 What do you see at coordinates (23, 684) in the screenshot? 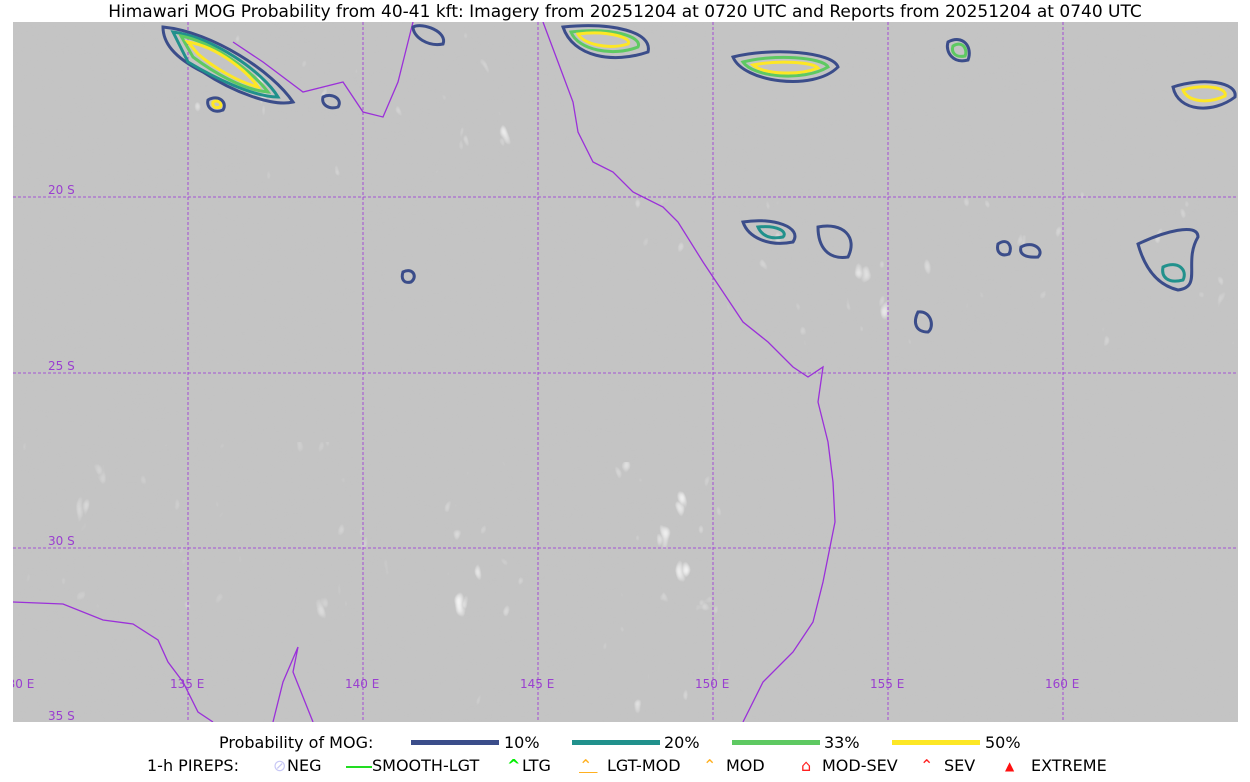
I see `svg-text: 130 E` at bounding box center [23, 684].